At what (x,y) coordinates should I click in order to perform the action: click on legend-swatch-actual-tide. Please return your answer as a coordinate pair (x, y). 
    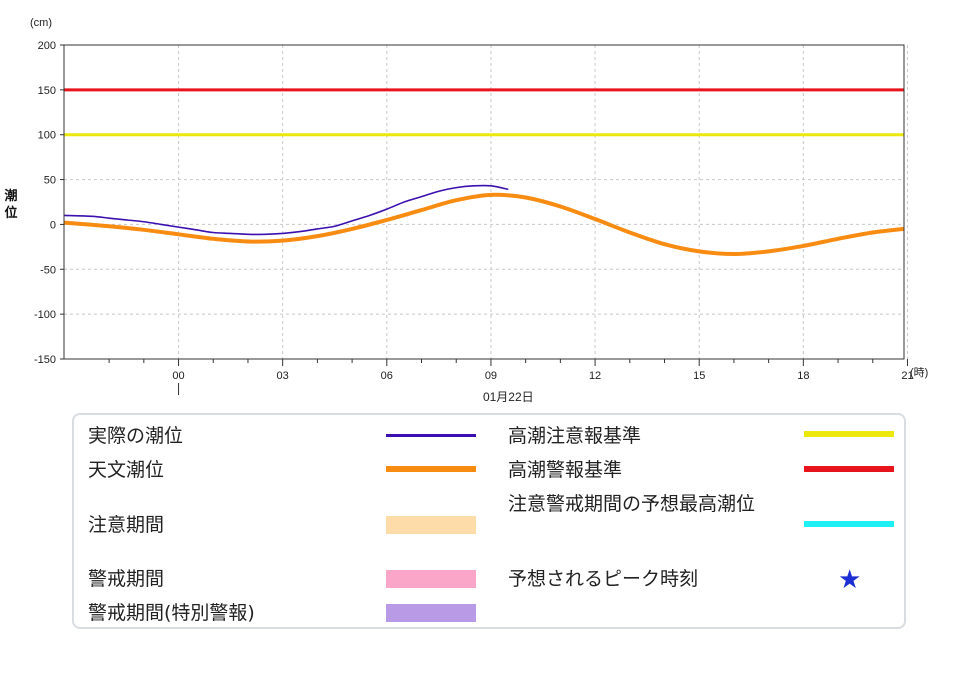
    Looking at the image, I should click on (431, 435).